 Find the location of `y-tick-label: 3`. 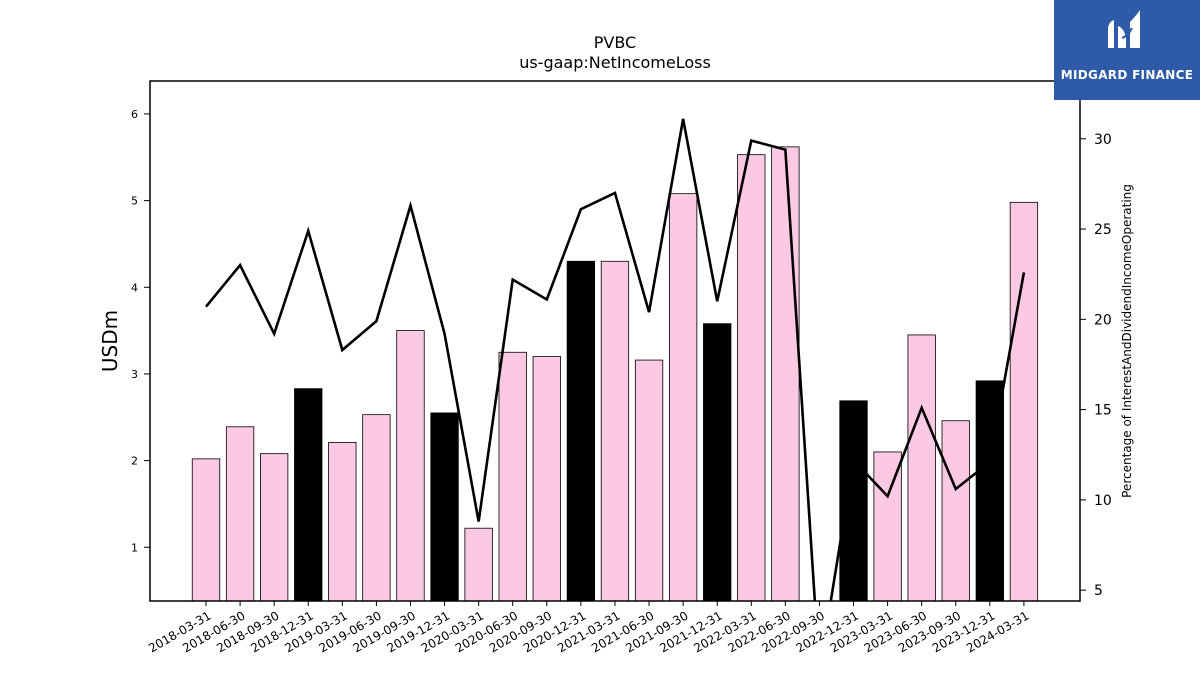

y-tick-label: 3 is located at coordinates (134, 374).